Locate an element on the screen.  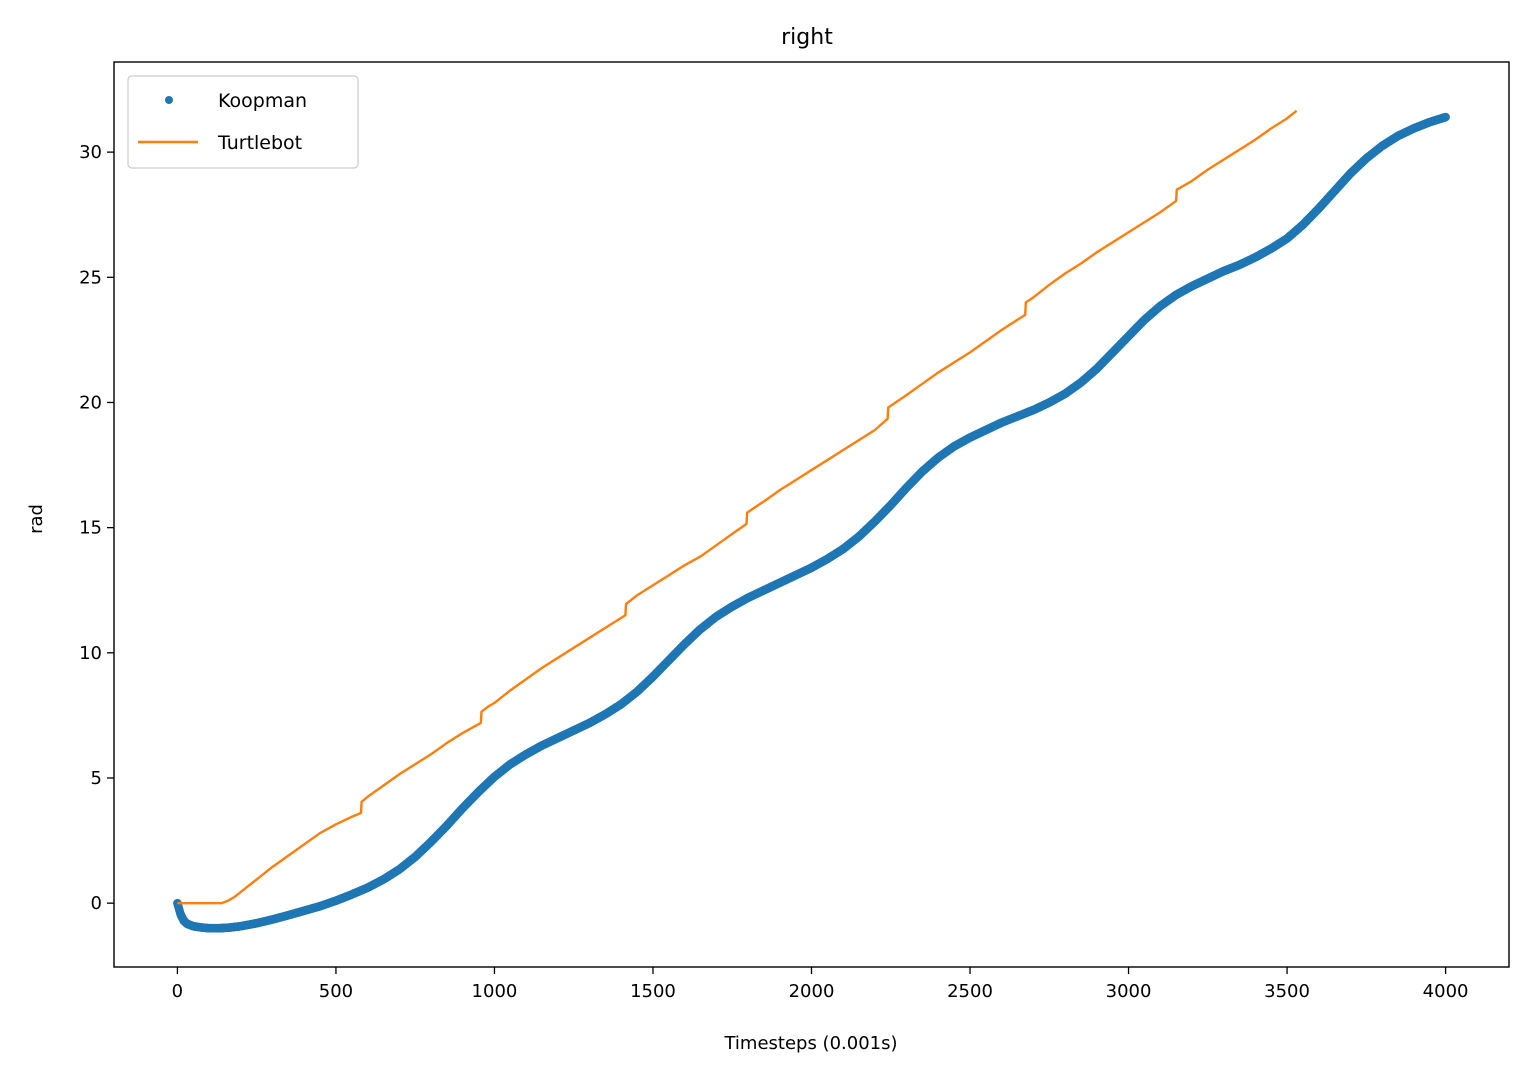
legend: Koopman Turtlebot is located at coordinates (243, 122).